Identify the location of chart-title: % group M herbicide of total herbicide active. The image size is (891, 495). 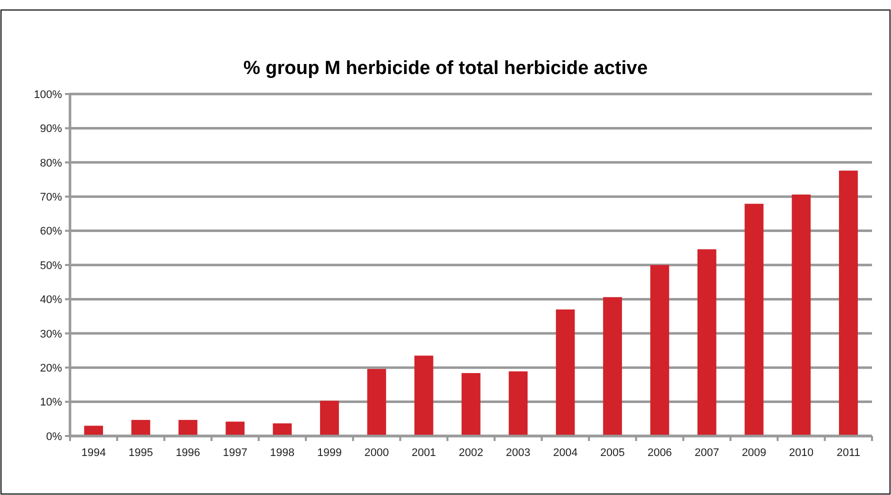
(445, 68).